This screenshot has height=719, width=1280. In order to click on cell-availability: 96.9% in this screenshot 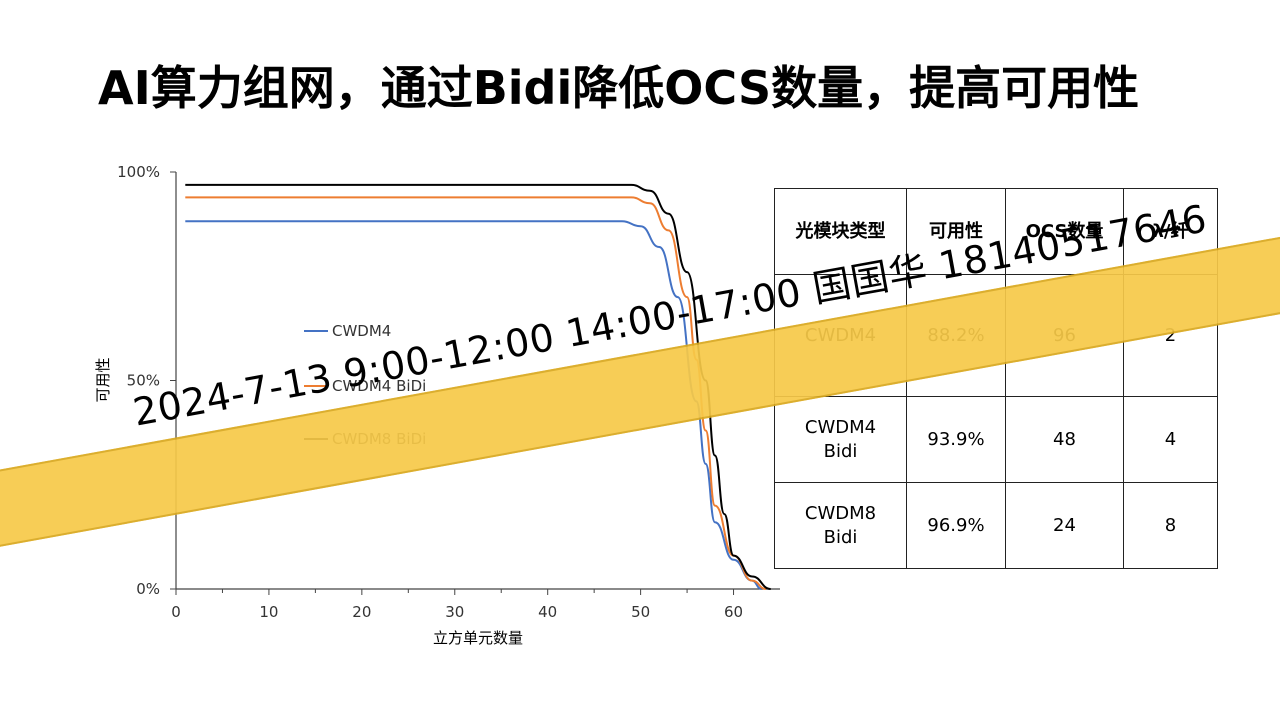, I will do `click(956, 525)`.